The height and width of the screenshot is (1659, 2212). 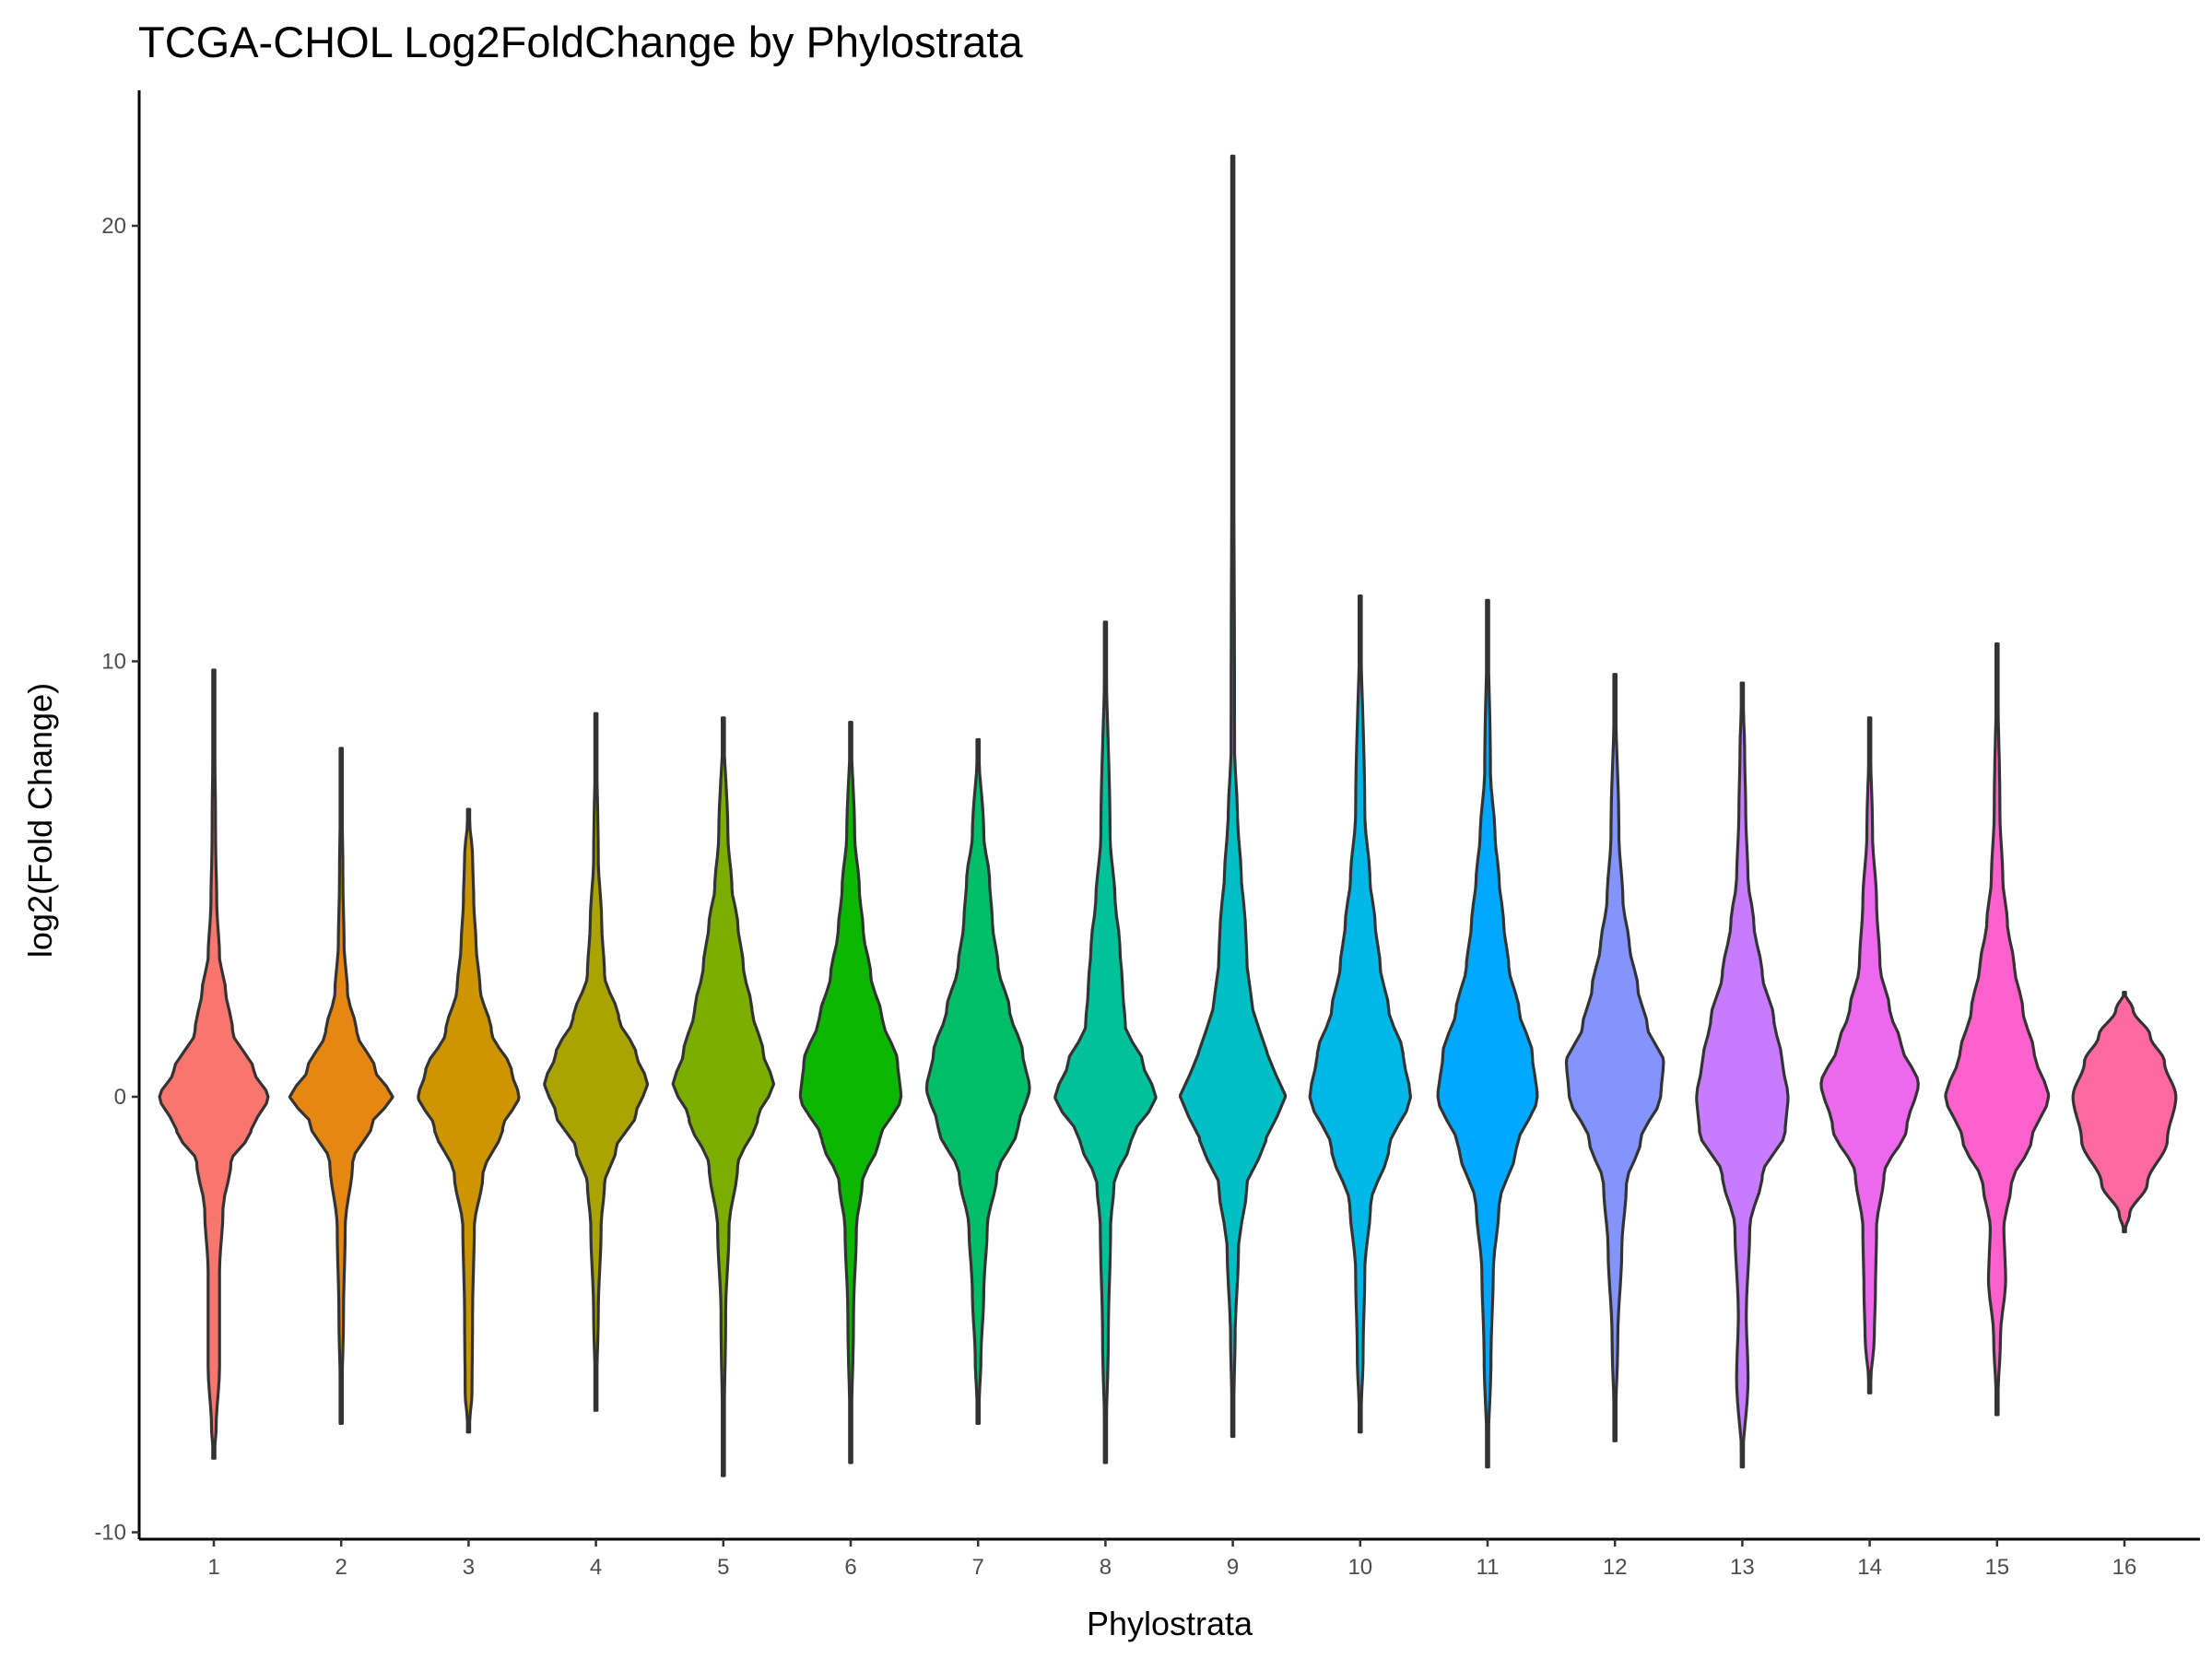 What do you see at coordinates (113, 226) in the screenshot?
I see `y-tick-label: 20` at bounding box center [113, 226].